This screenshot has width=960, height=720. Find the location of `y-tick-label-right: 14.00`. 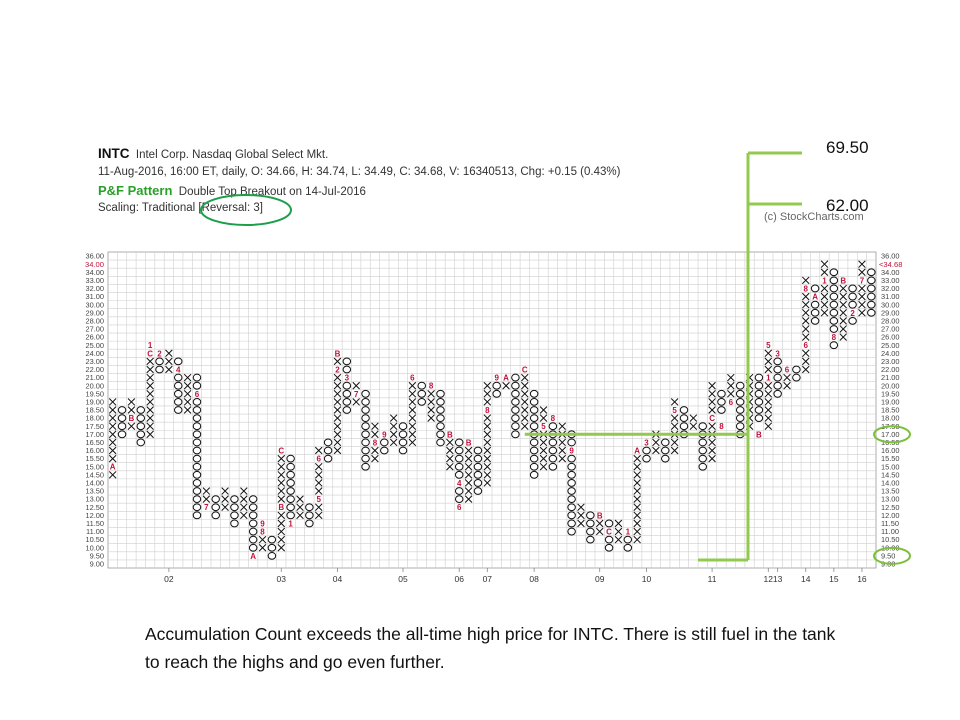

y-tick-label-right: 14.00 is located at coordinates (890, 483).